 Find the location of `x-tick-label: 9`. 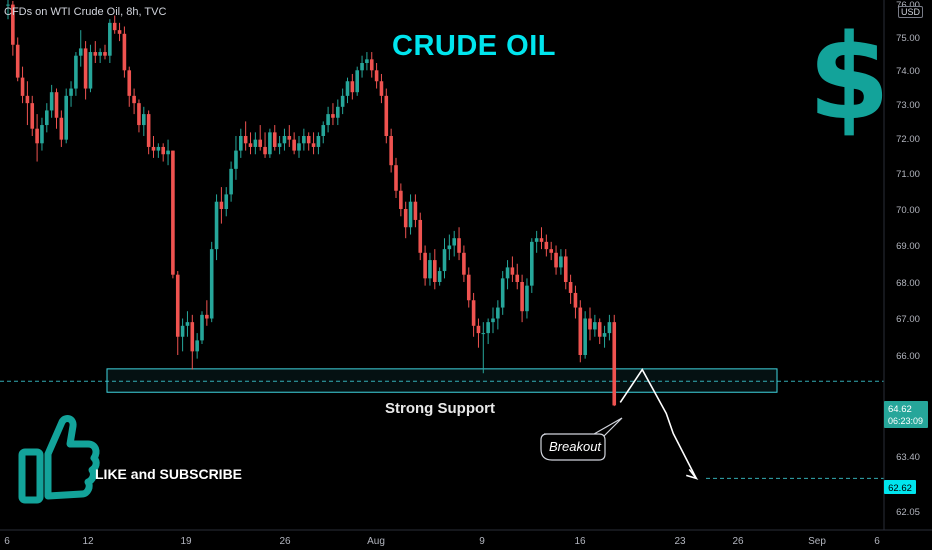

x-tick-label: 9 is located at coordinates (482, 541).